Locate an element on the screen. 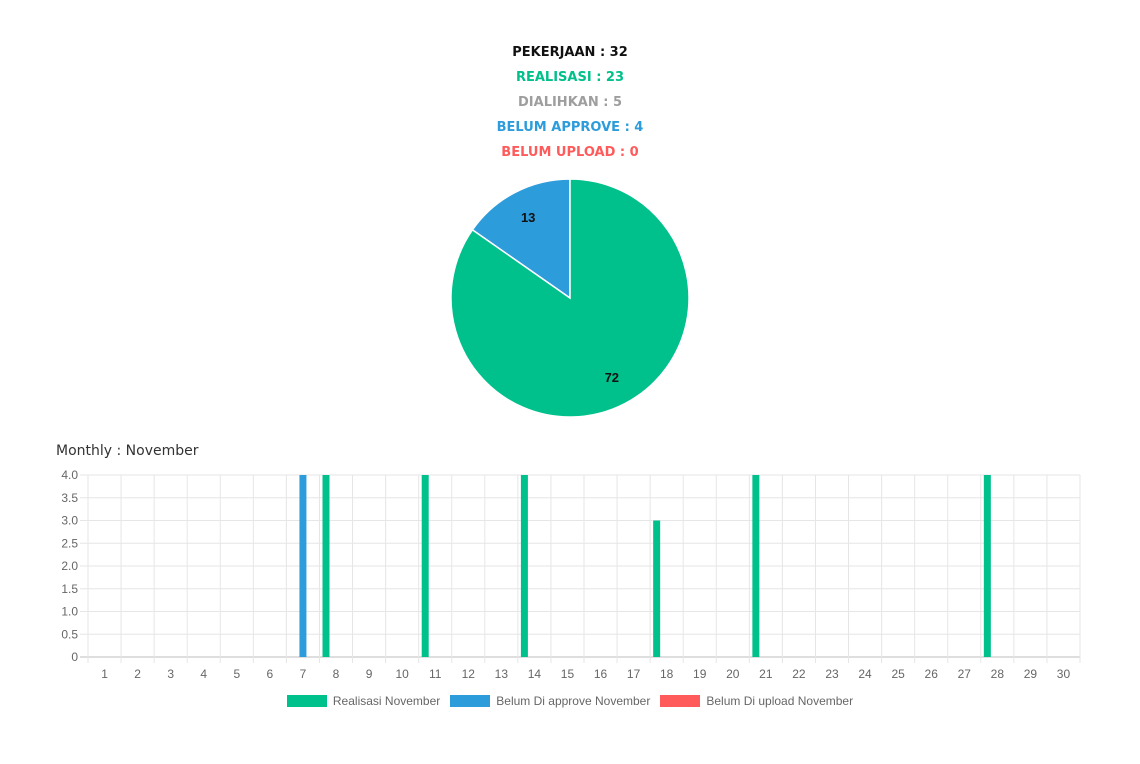  legend-label: Belum Di approve November is located at coordinates (573, 701).